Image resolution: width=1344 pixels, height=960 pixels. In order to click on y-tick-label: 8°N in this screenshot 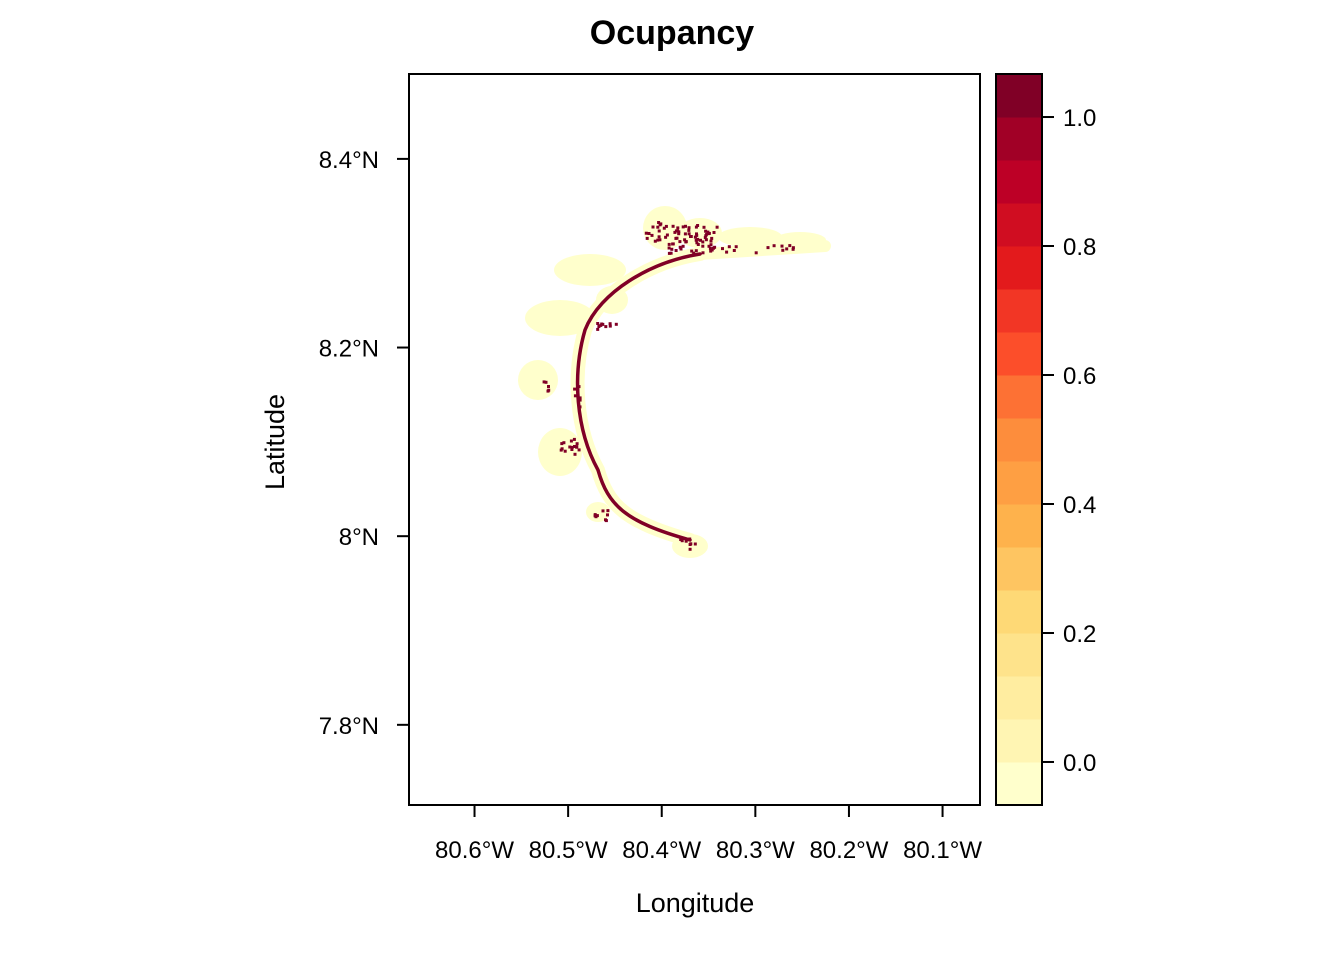, I will do `click(359, 537)`.